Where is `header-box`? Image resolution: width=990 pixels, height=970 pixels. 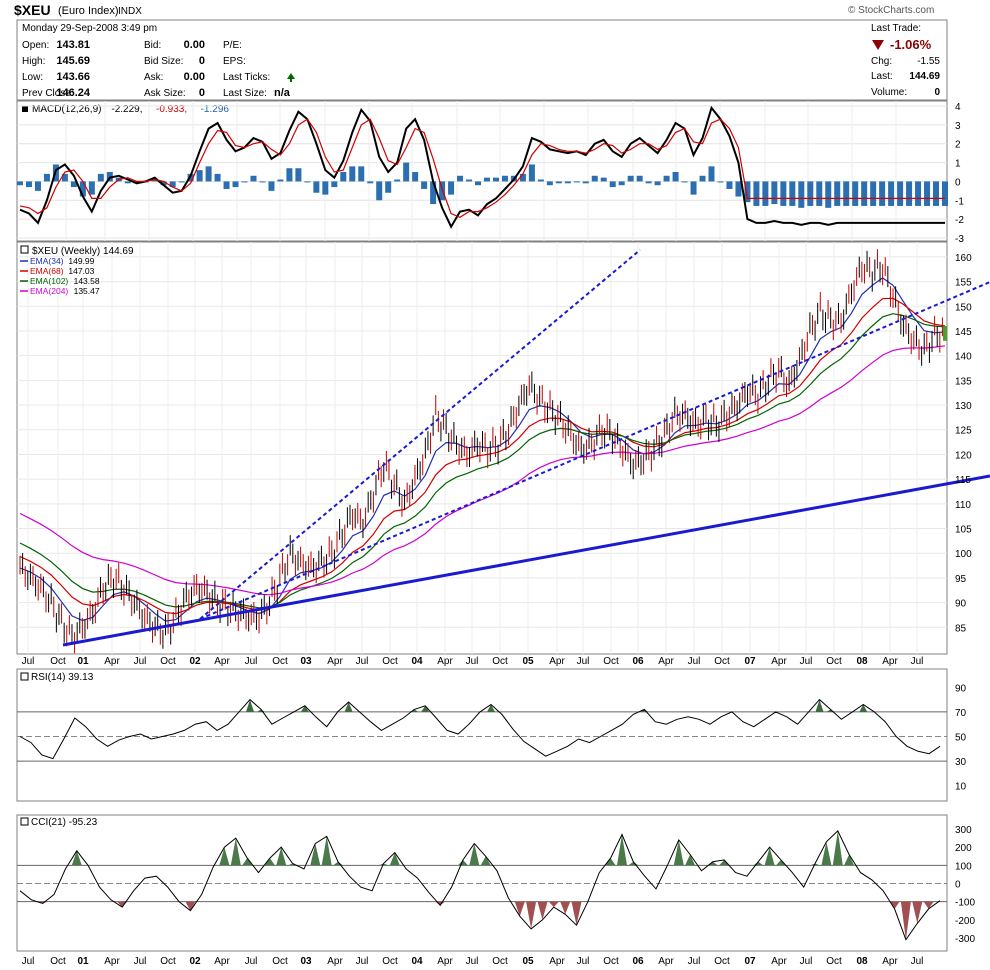
header-box is located at coordinates (482, 60).